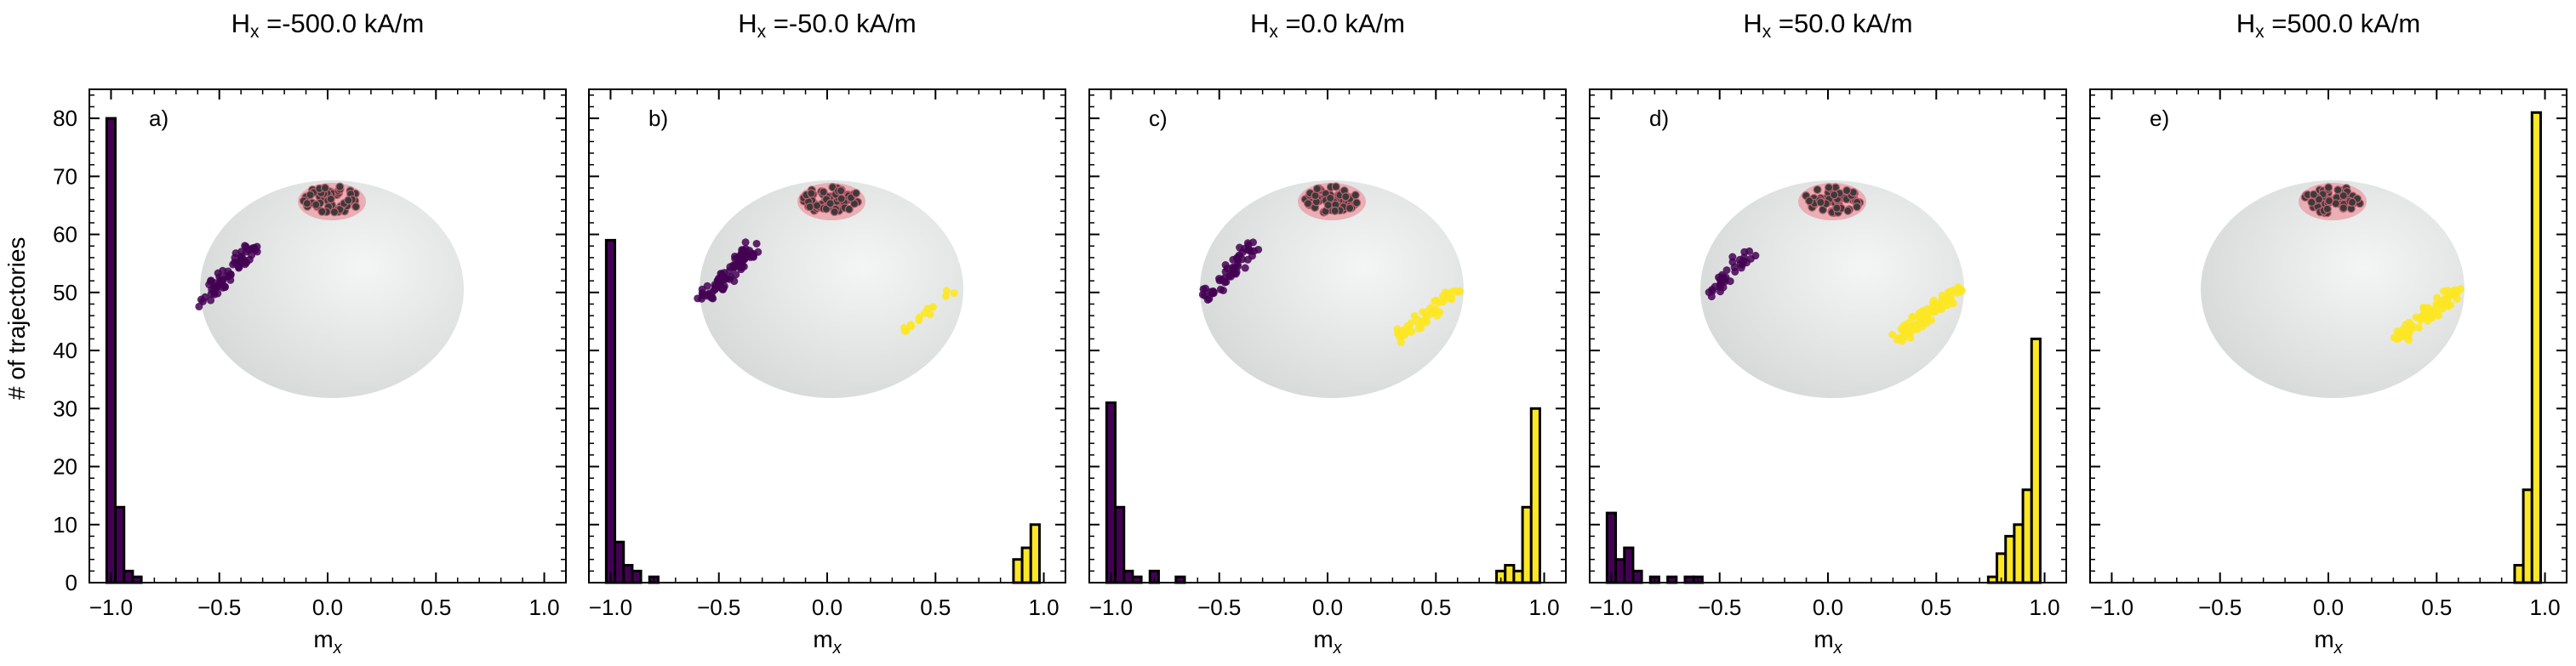 This screenshot has height=666, width=2576. Describe the element at coordinates (65, 235) in the screenshot. I see `y-tick-label: 60` at that location.